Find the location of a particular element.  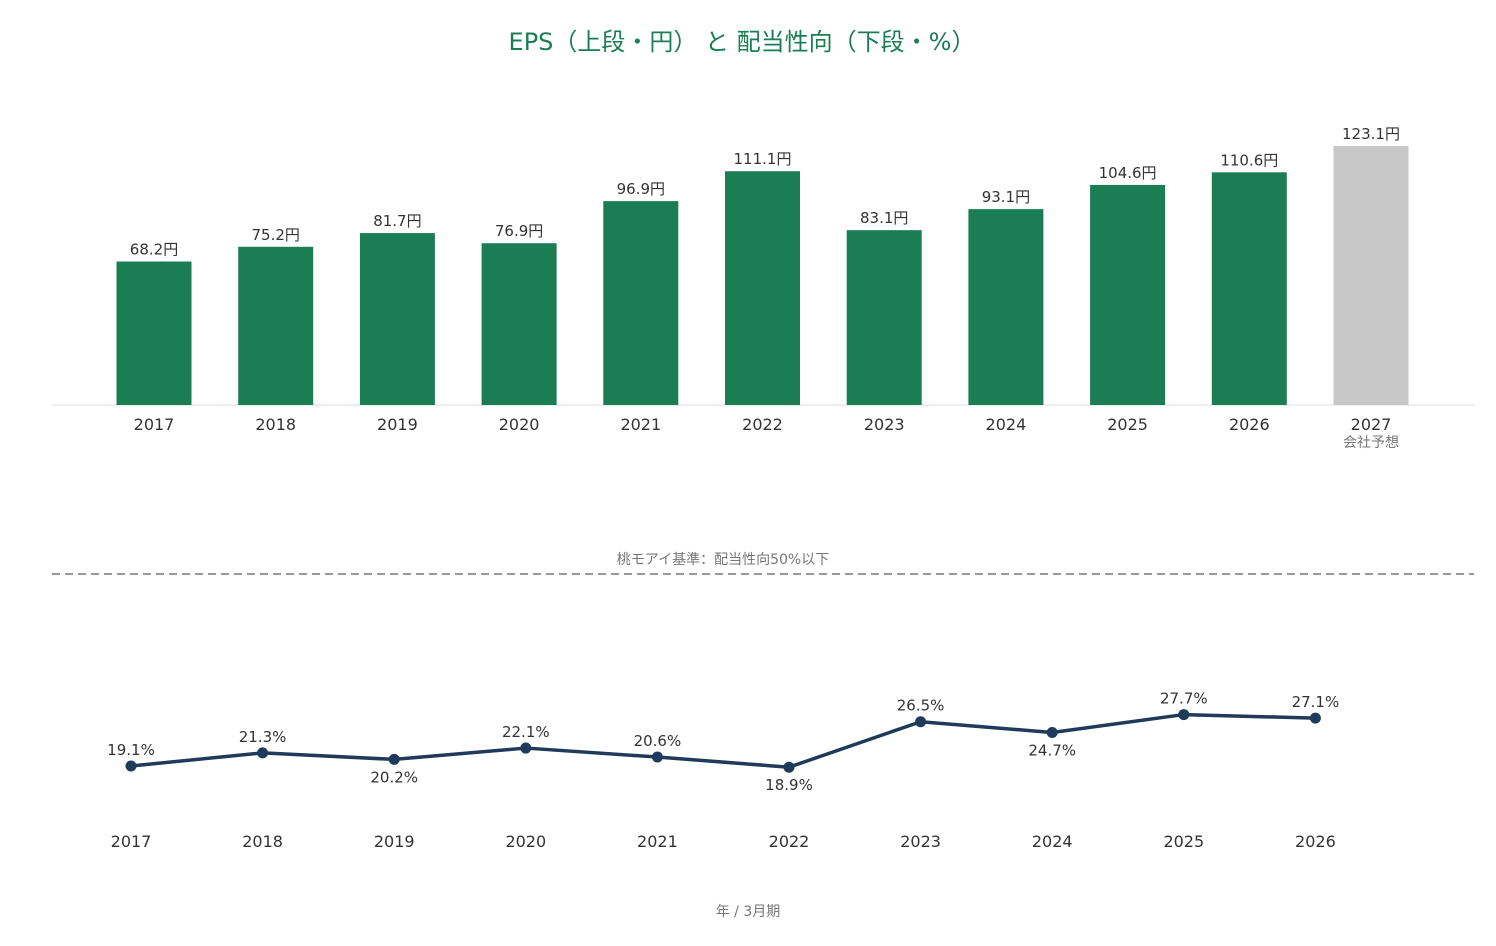

eps-bar-2019 is located at coordinates (397, 319).